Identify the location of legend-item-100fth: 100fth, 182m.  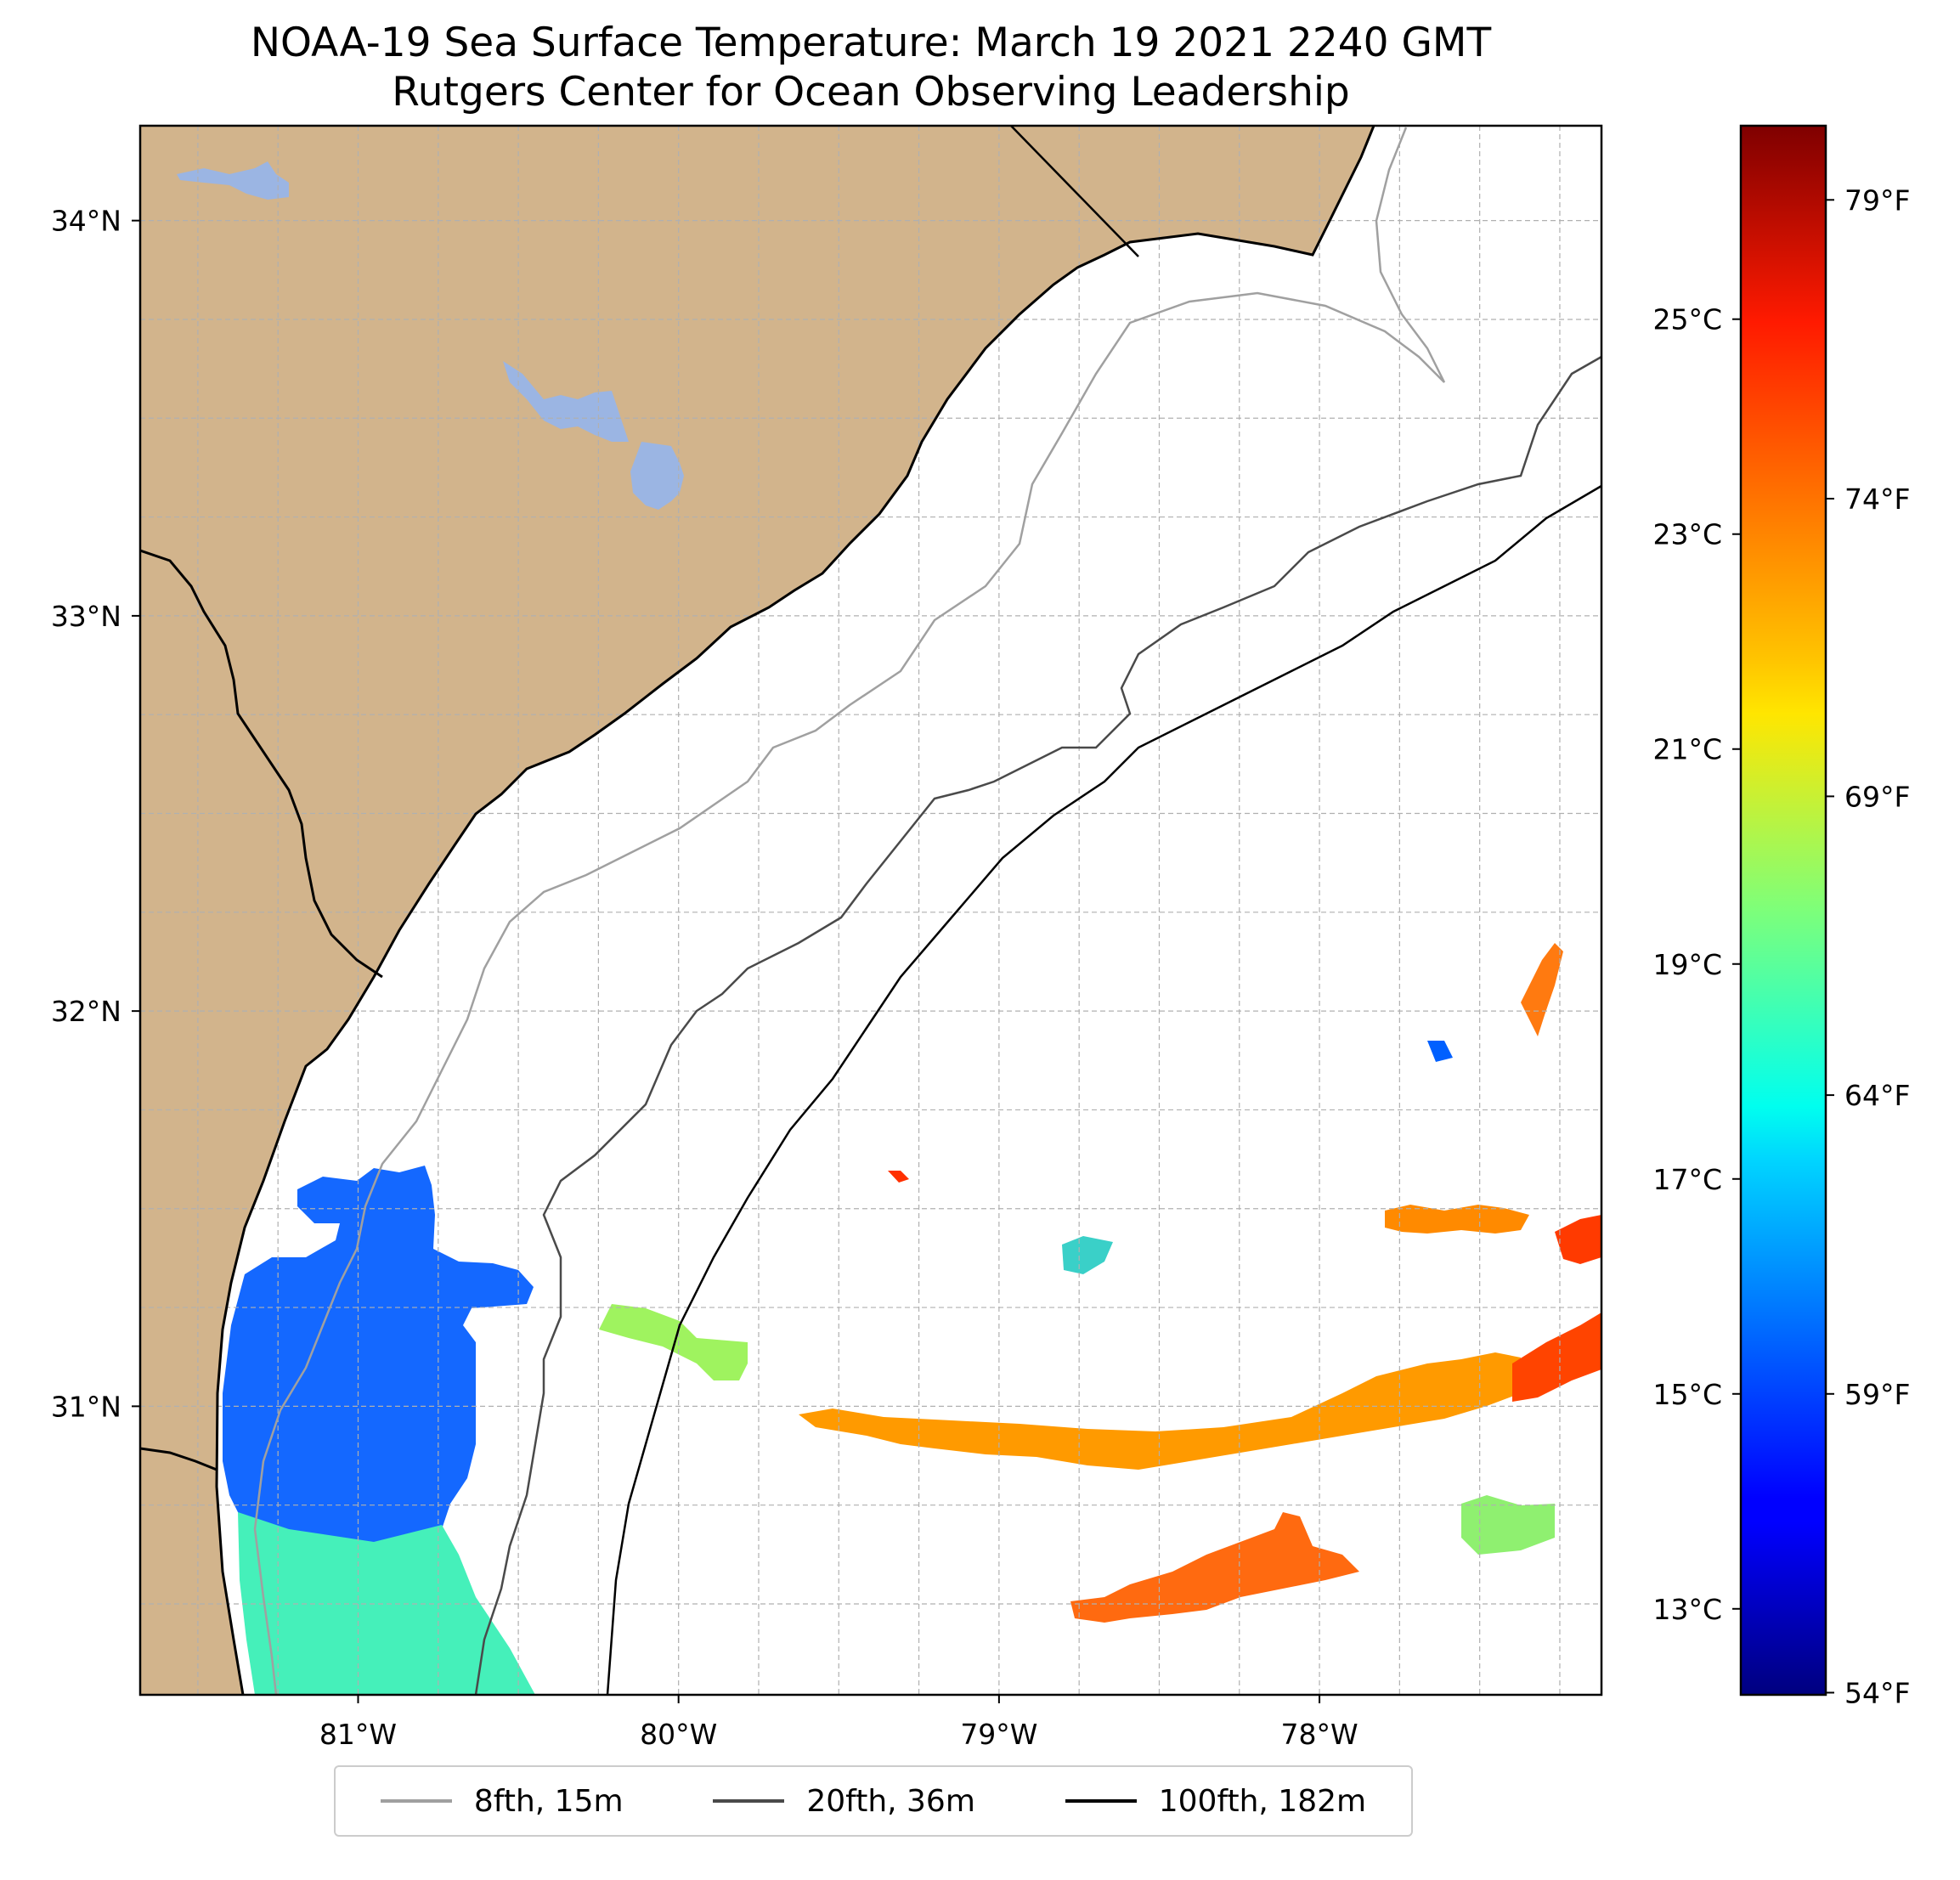
(1215, 1802).